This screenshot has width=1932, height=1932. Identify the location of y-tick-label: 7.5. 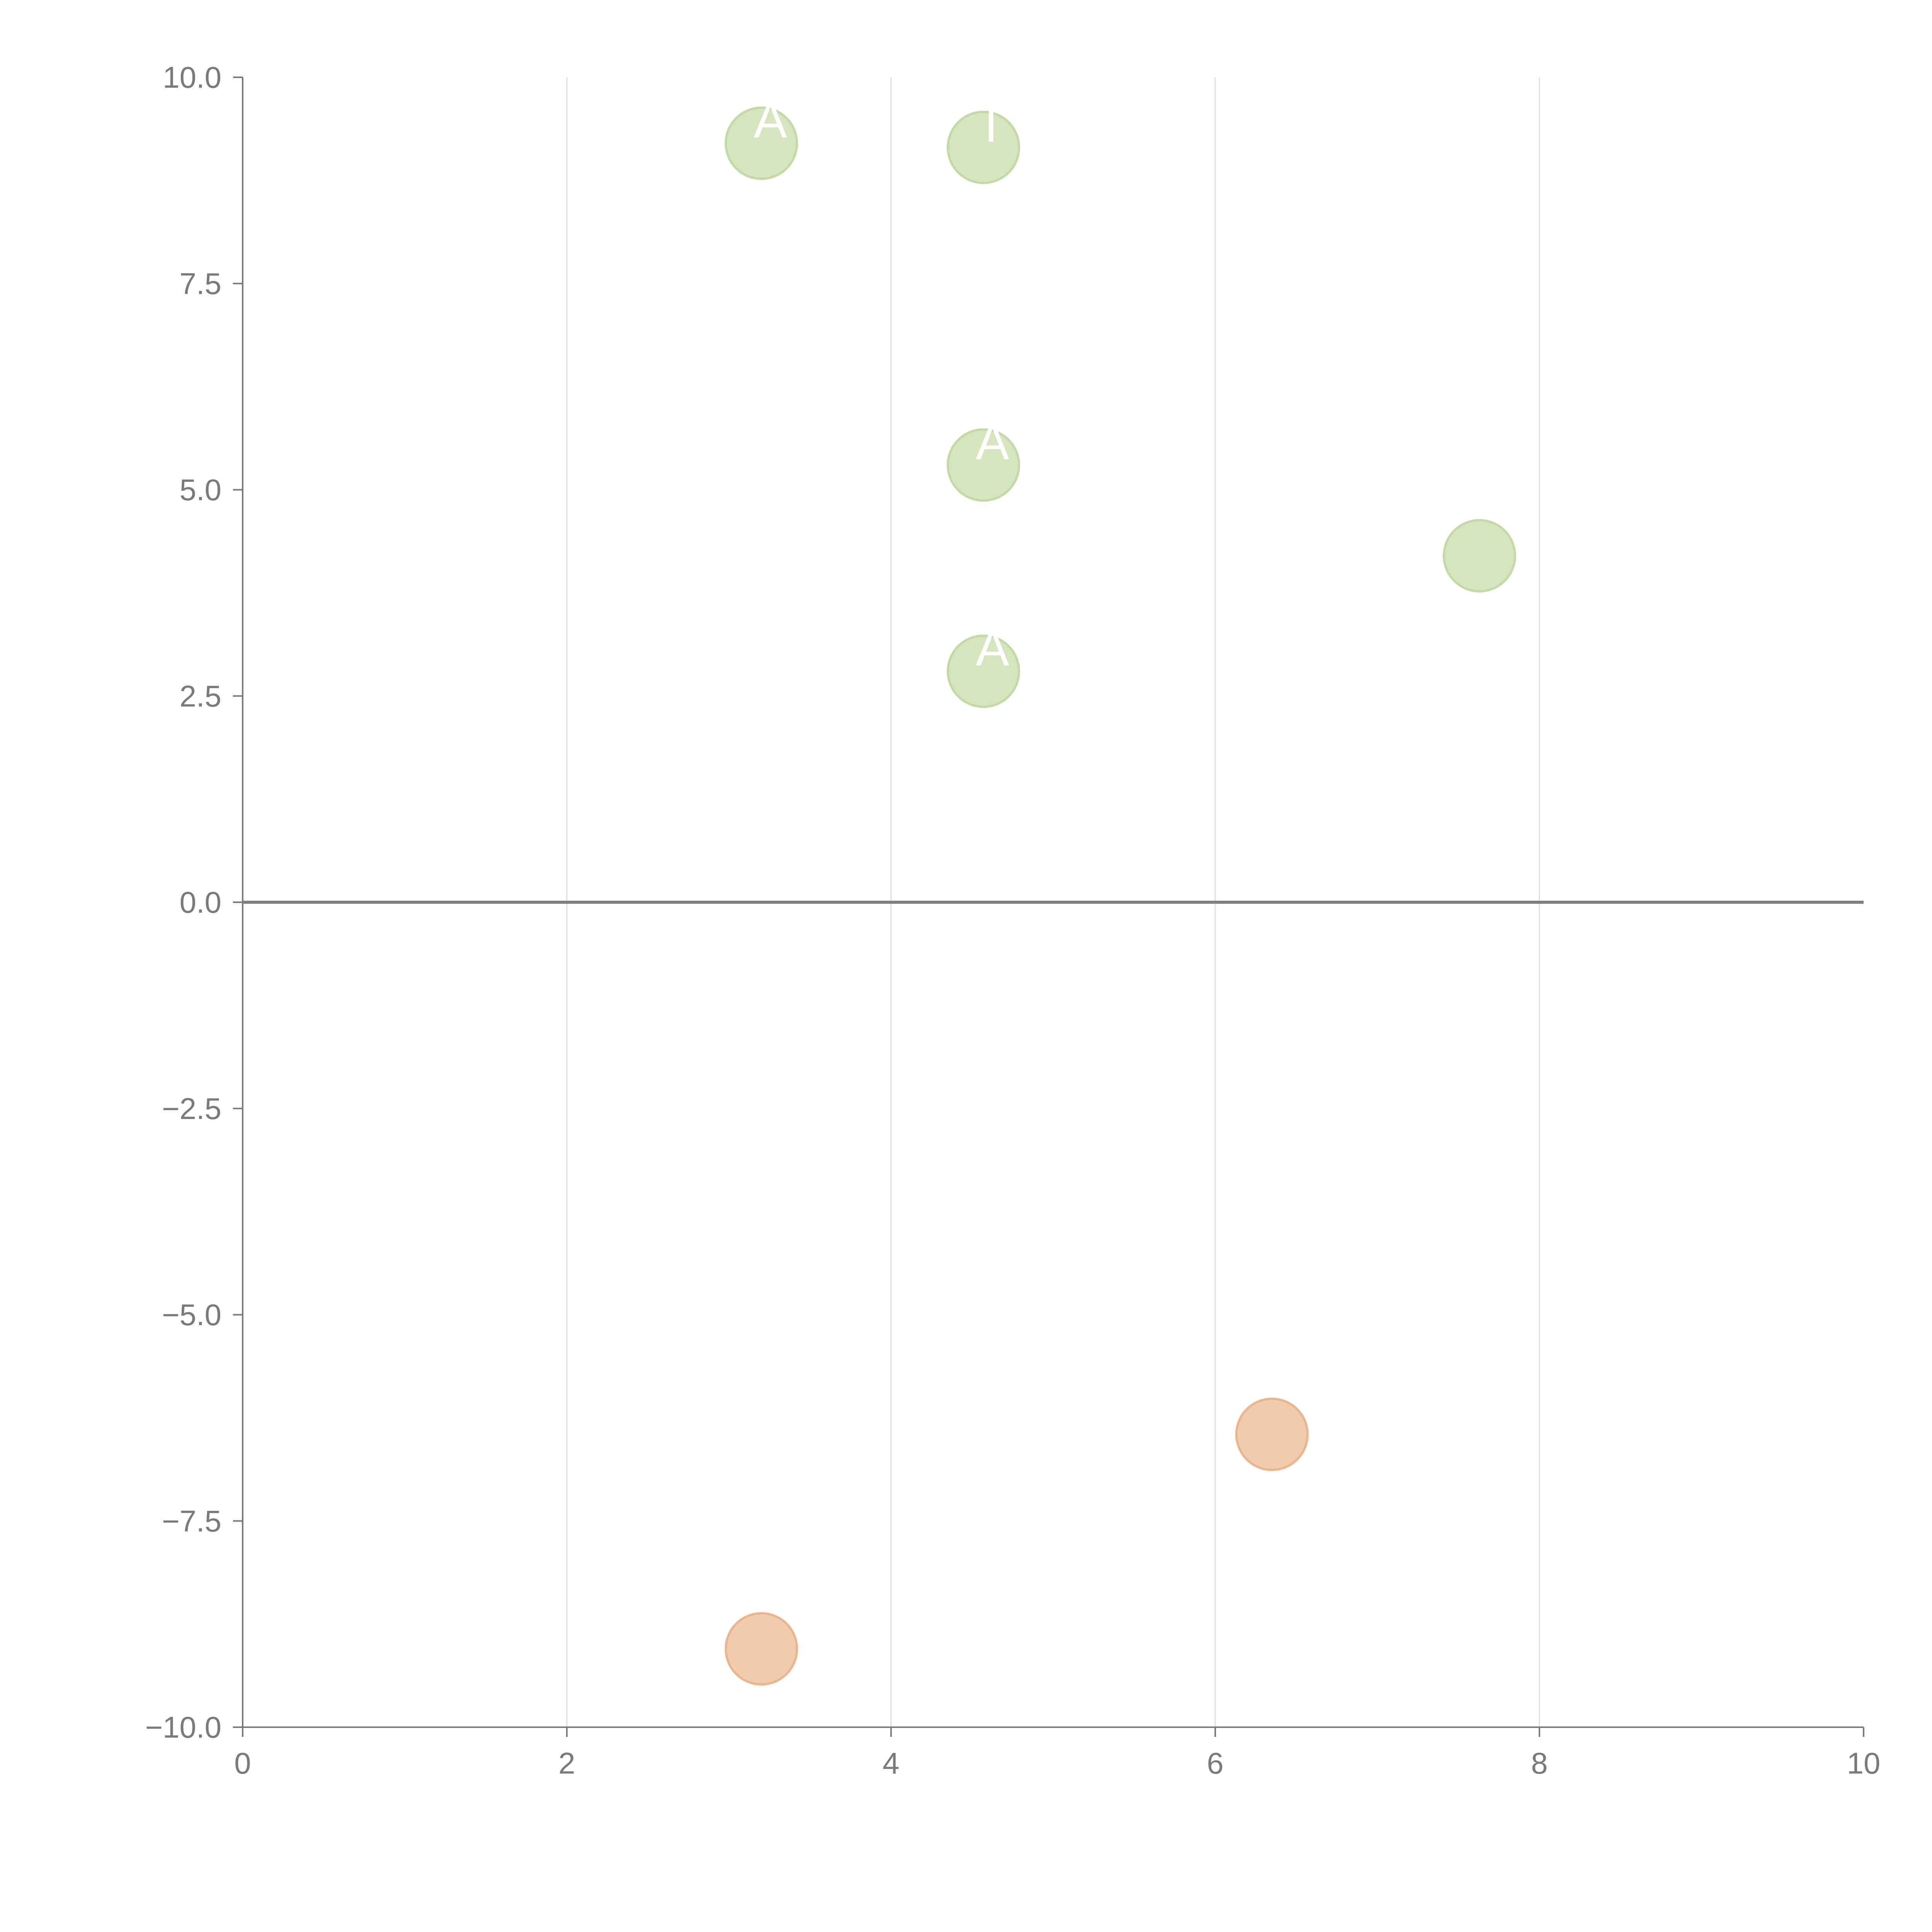
(200, 284).